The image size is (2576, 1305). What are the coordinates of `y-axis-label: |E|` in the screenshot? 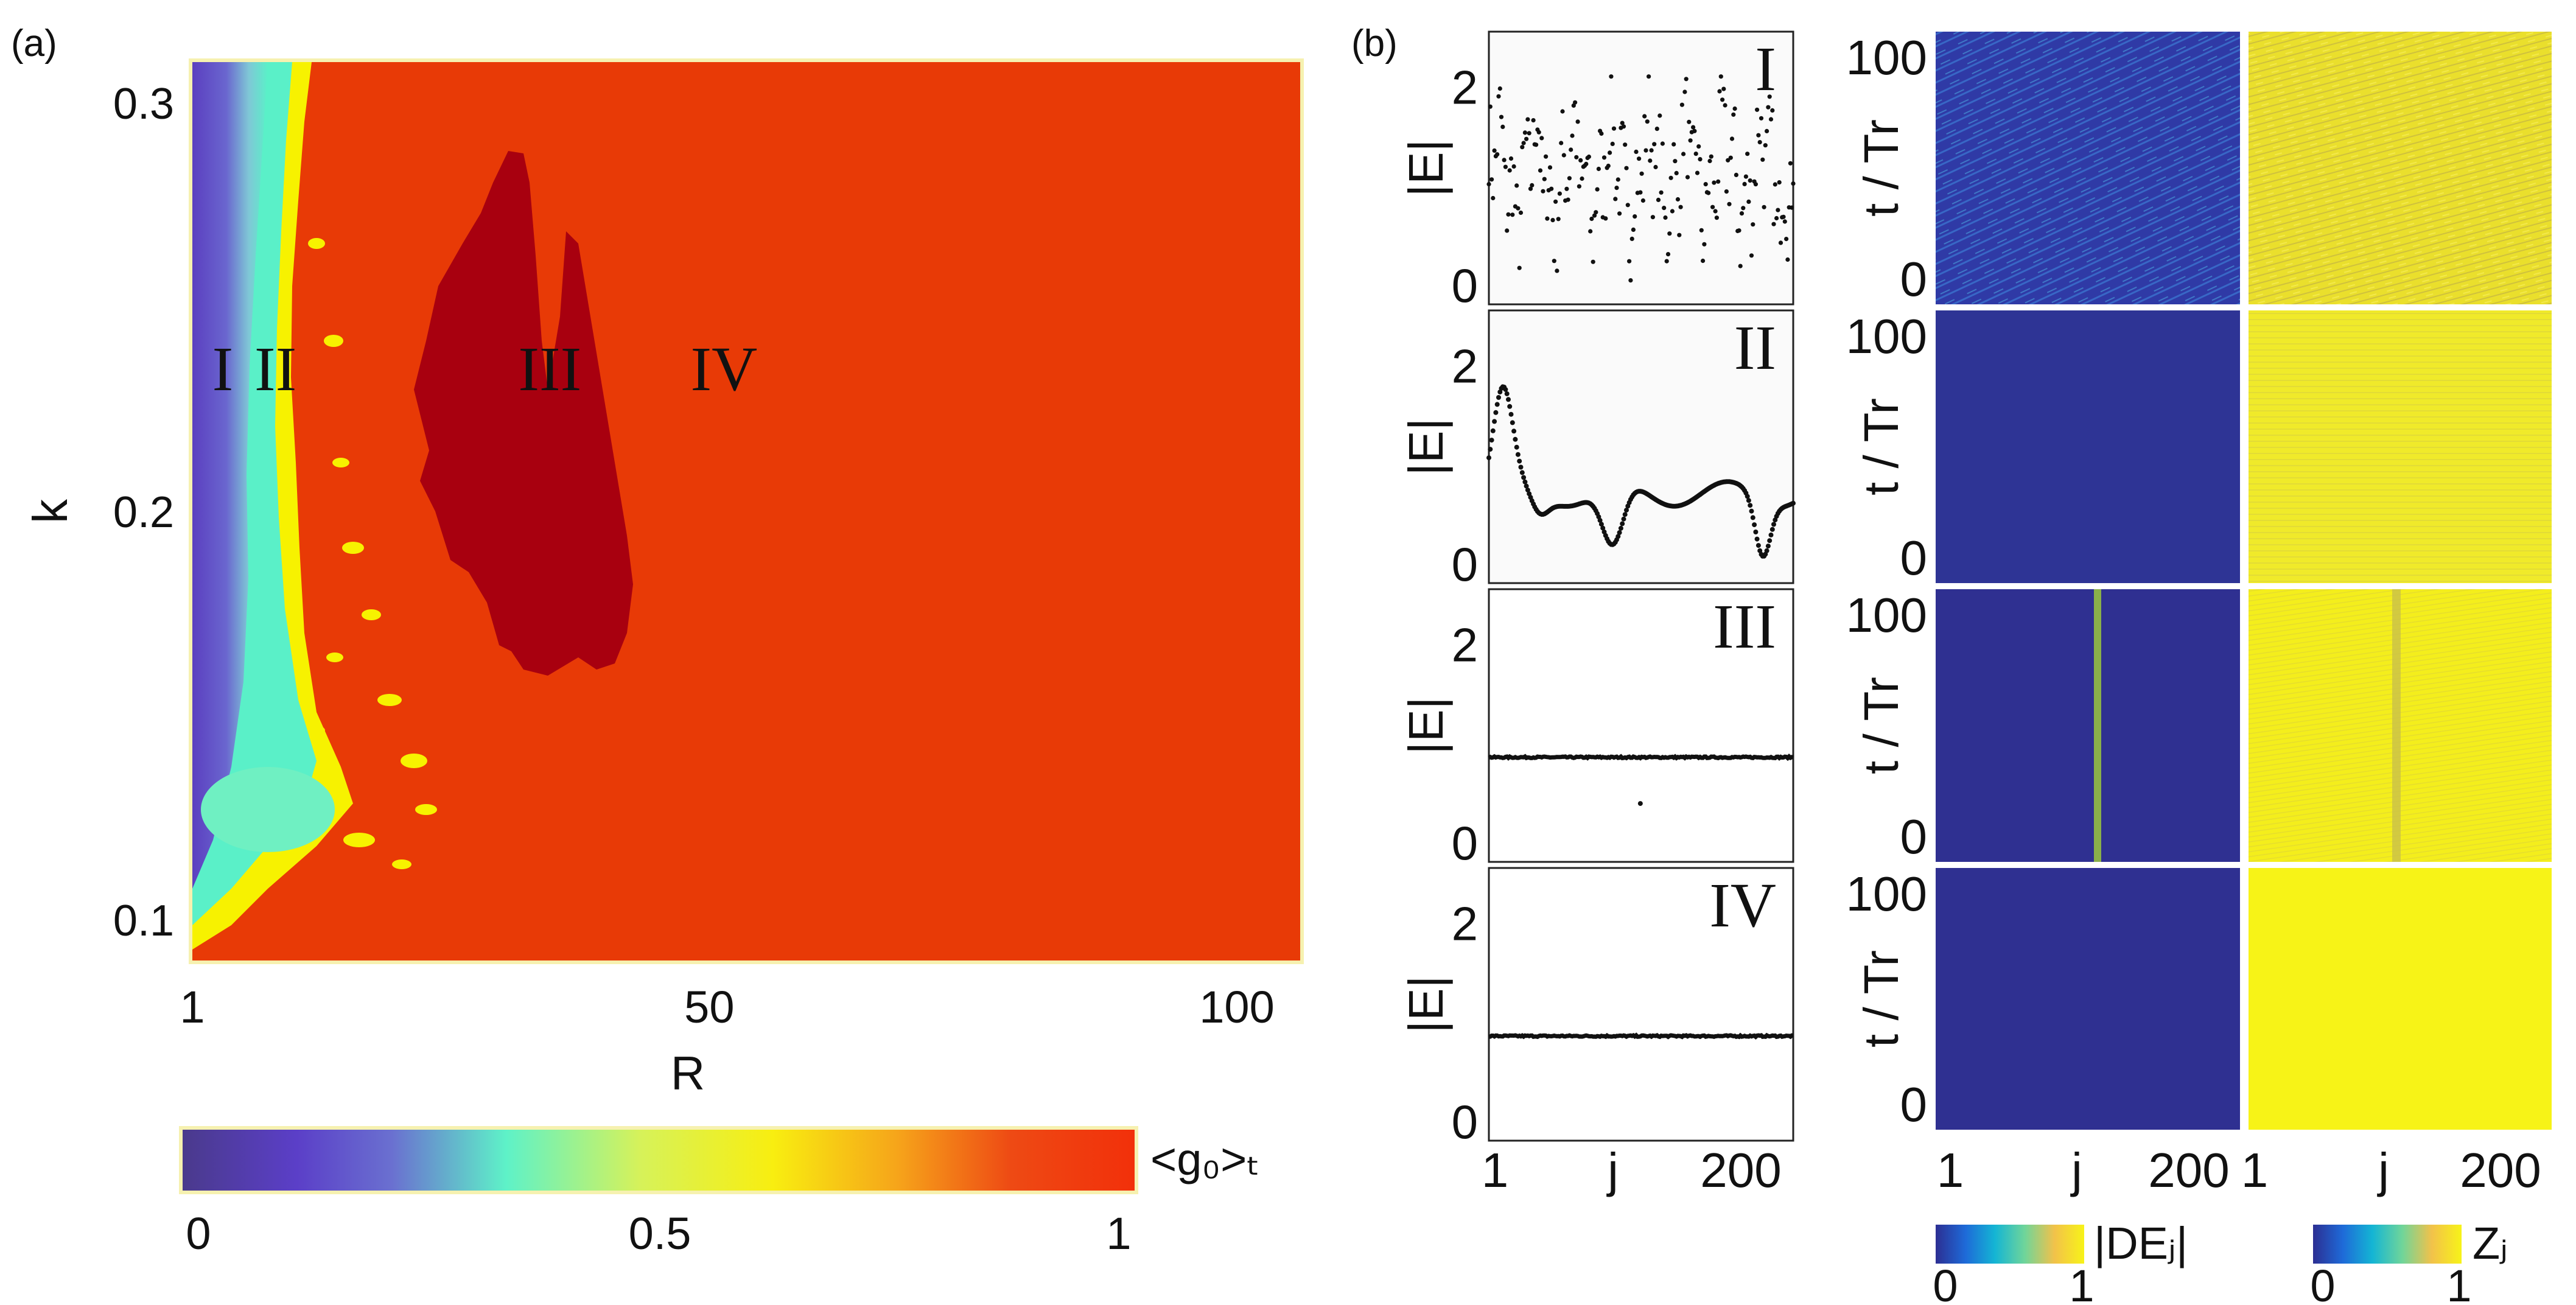 It's located at (1426, 1005).